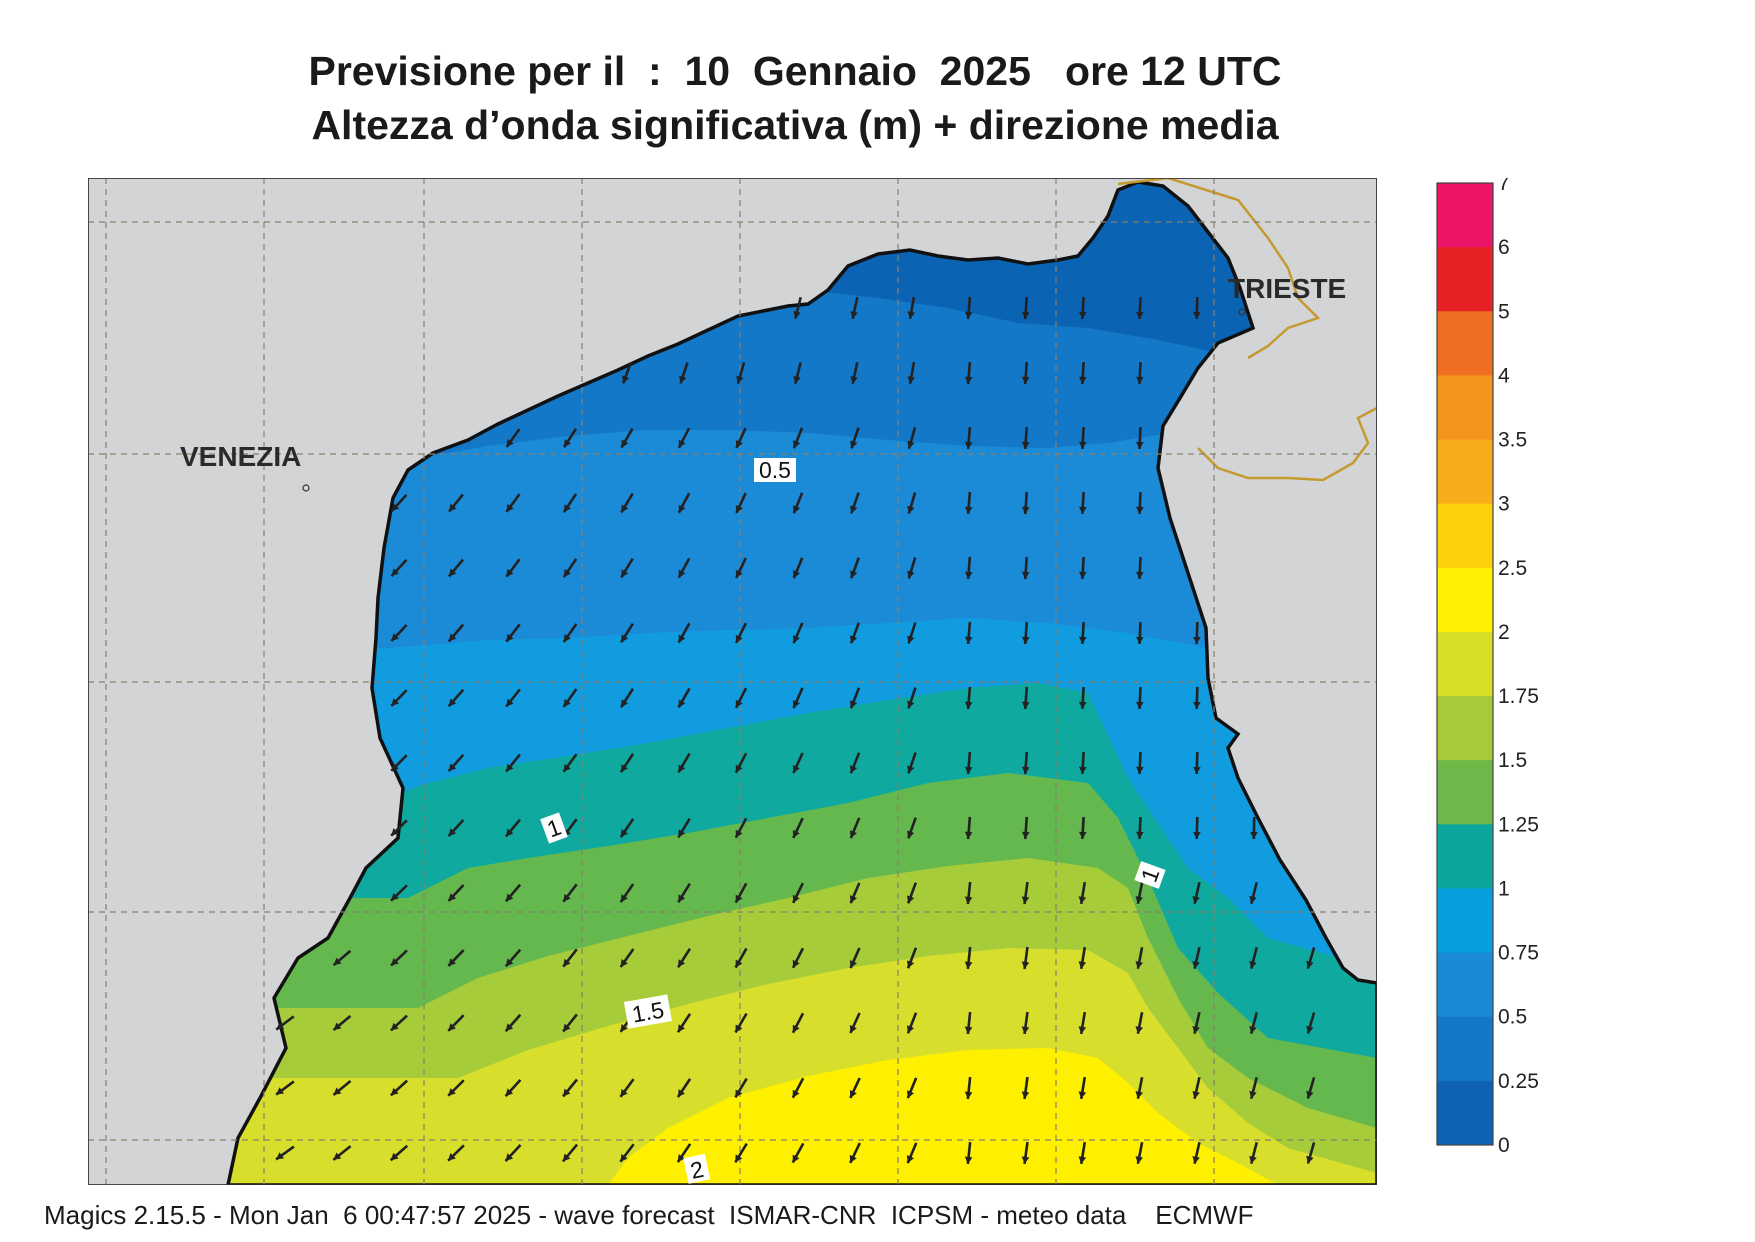 The height and width of the screenshot is (1242, 1755). I want to click on city-label-trieste: TRIESTE, so click(1287, 288).